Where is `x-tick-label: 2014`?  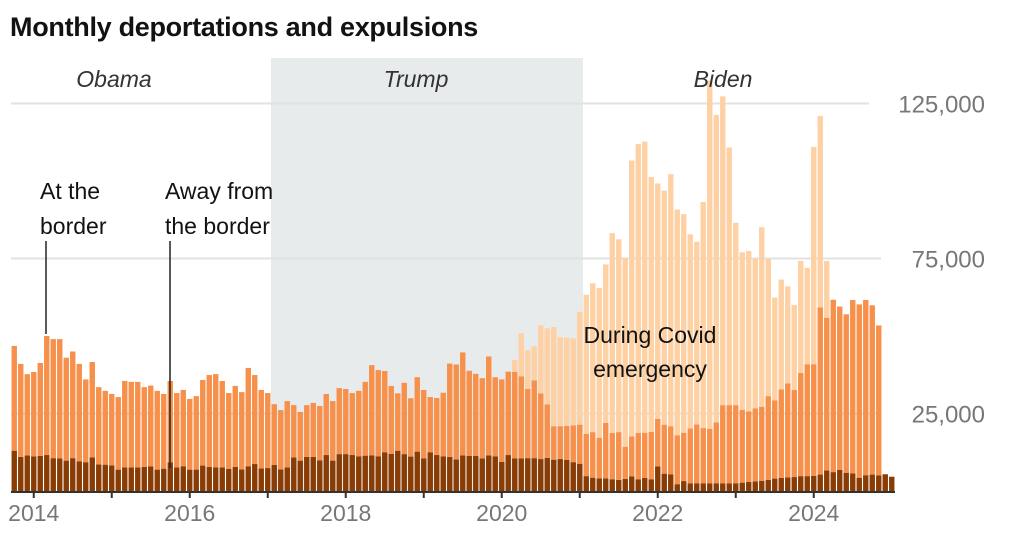 x-tick-label: 2014 is located at coordinates (33, 513).